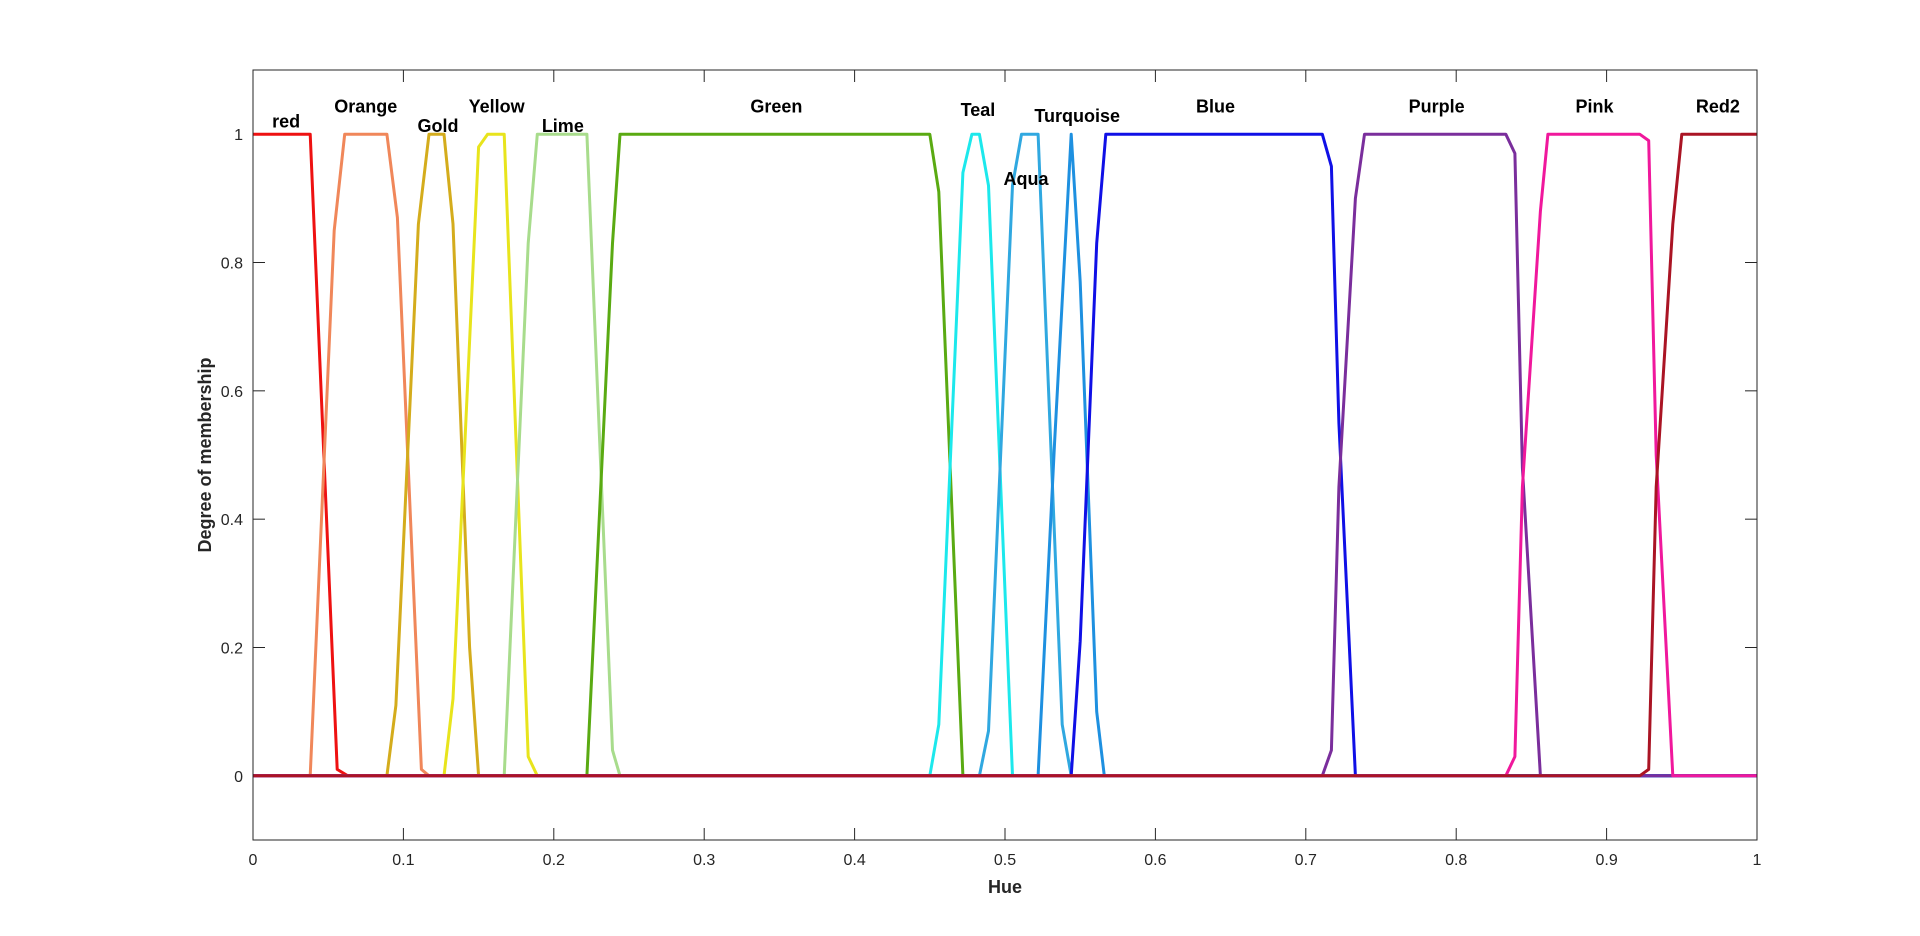 This screenshot has width=1920, height=936. Describe the element at coordinates (1077, 116) in the screenshot. I see `series-label-turquoise: Turquoise` at that location.